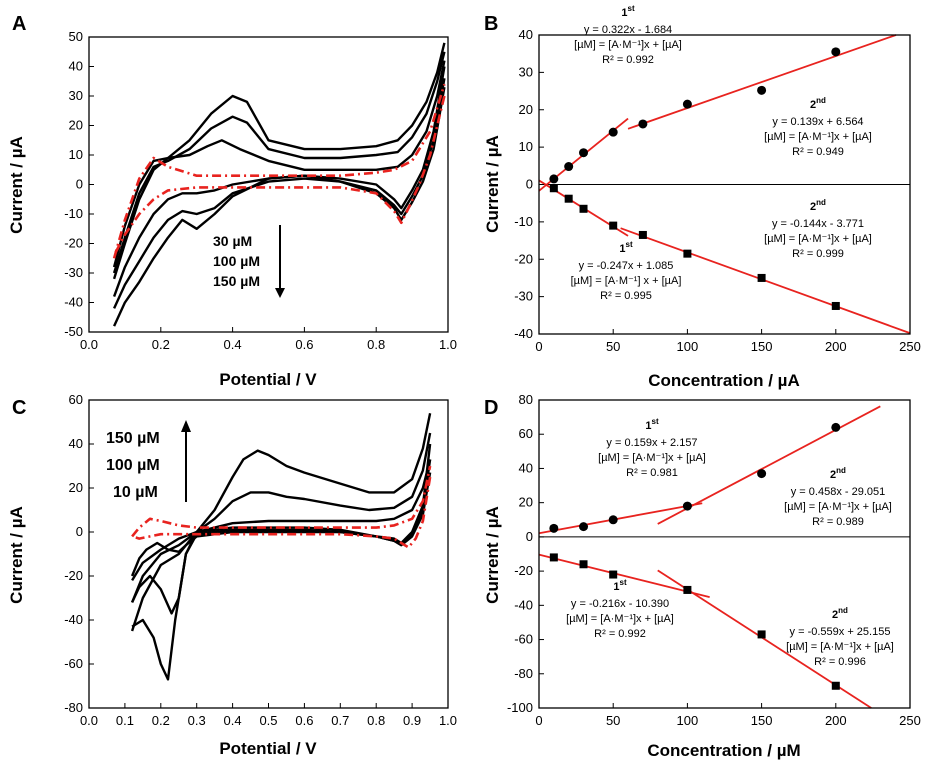  I want to click on x-tick-label: 250, so click(910, 346).